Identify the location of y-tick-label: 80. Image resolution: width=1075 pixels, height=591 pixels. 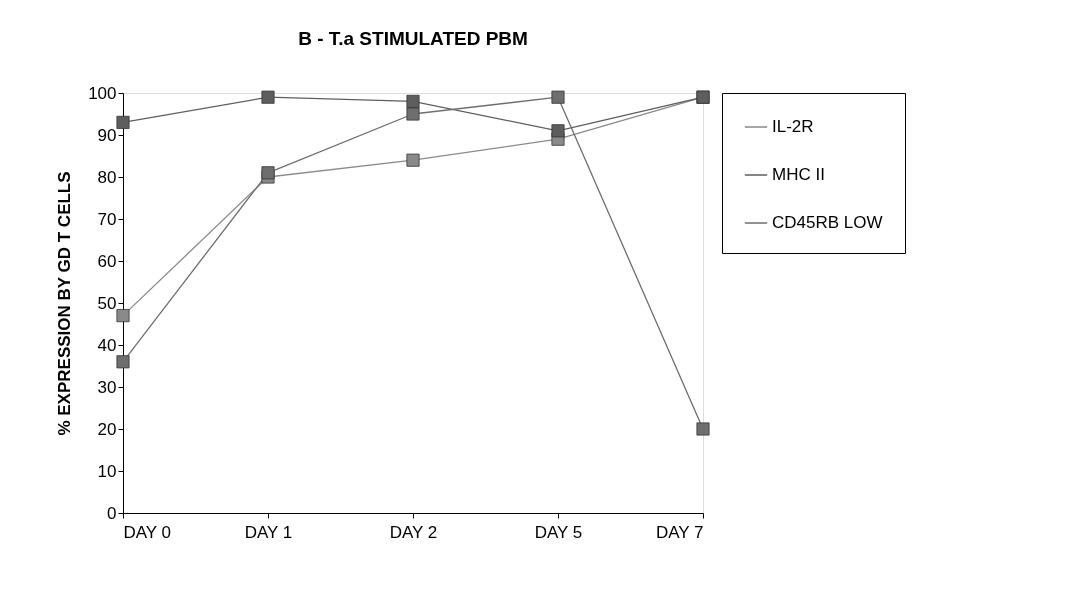
(107, 177).